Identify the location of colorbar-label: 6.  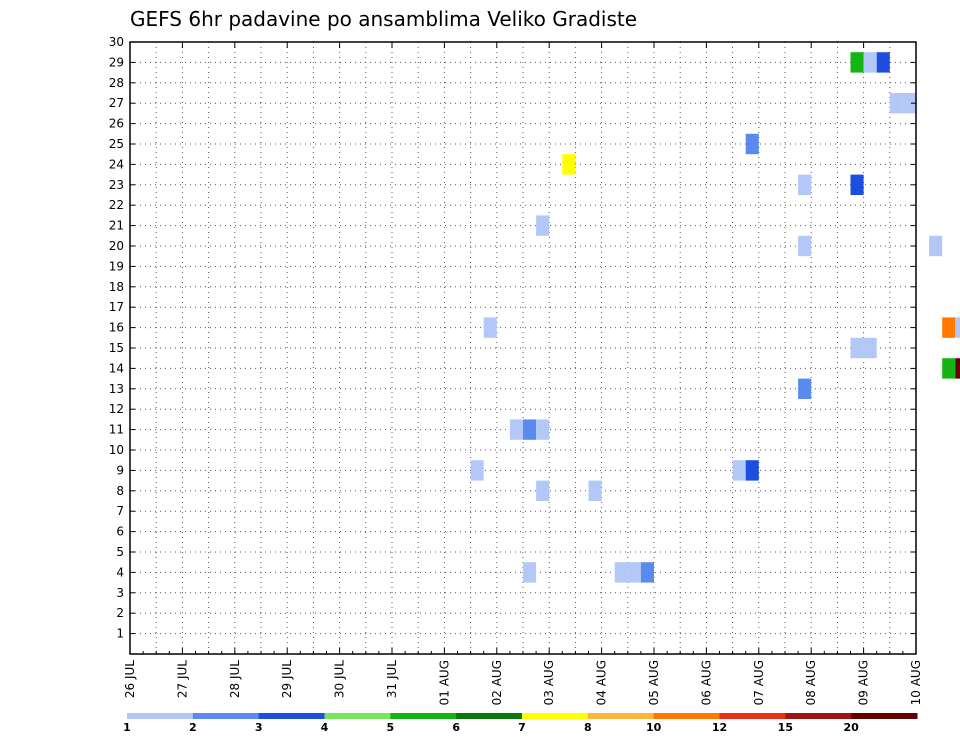
(456, 727).